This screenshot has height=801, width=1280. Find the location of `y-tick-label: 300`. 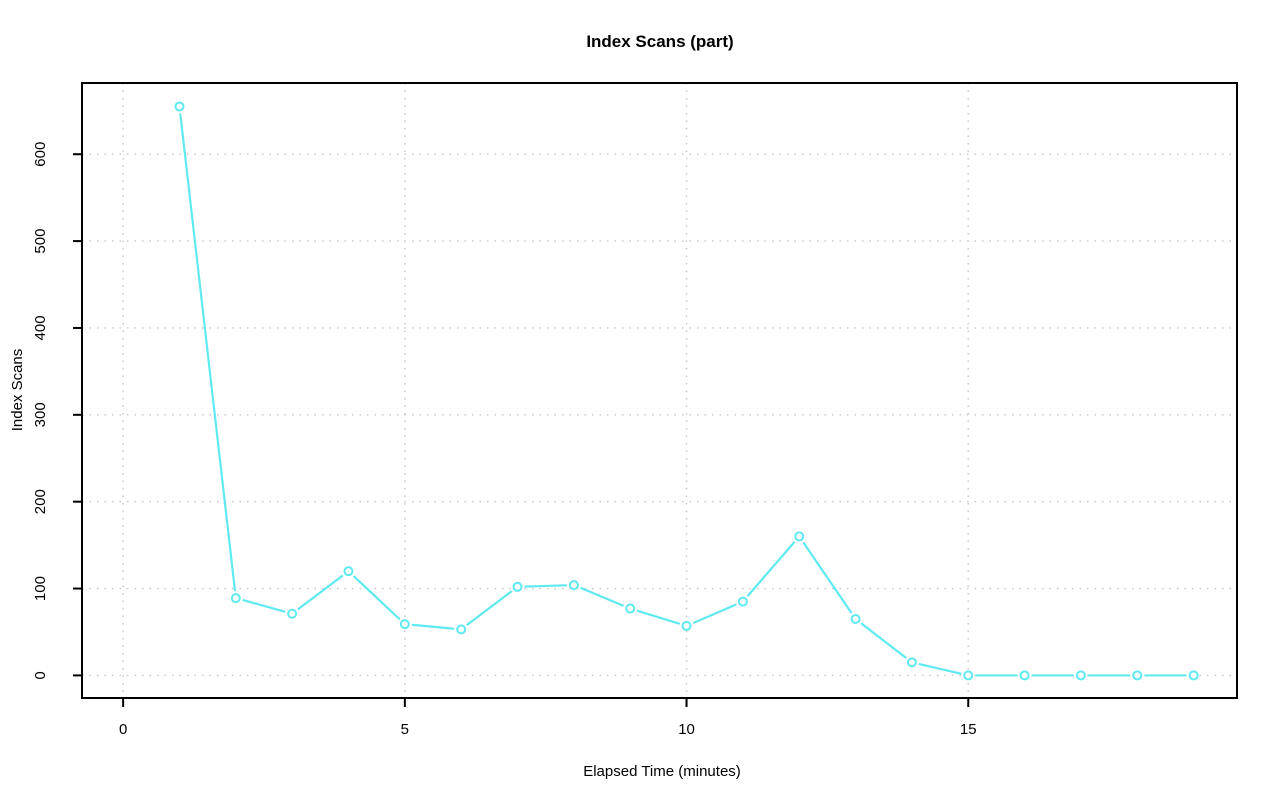

y-tick-label: 300 is located at coordinates (40, 414).